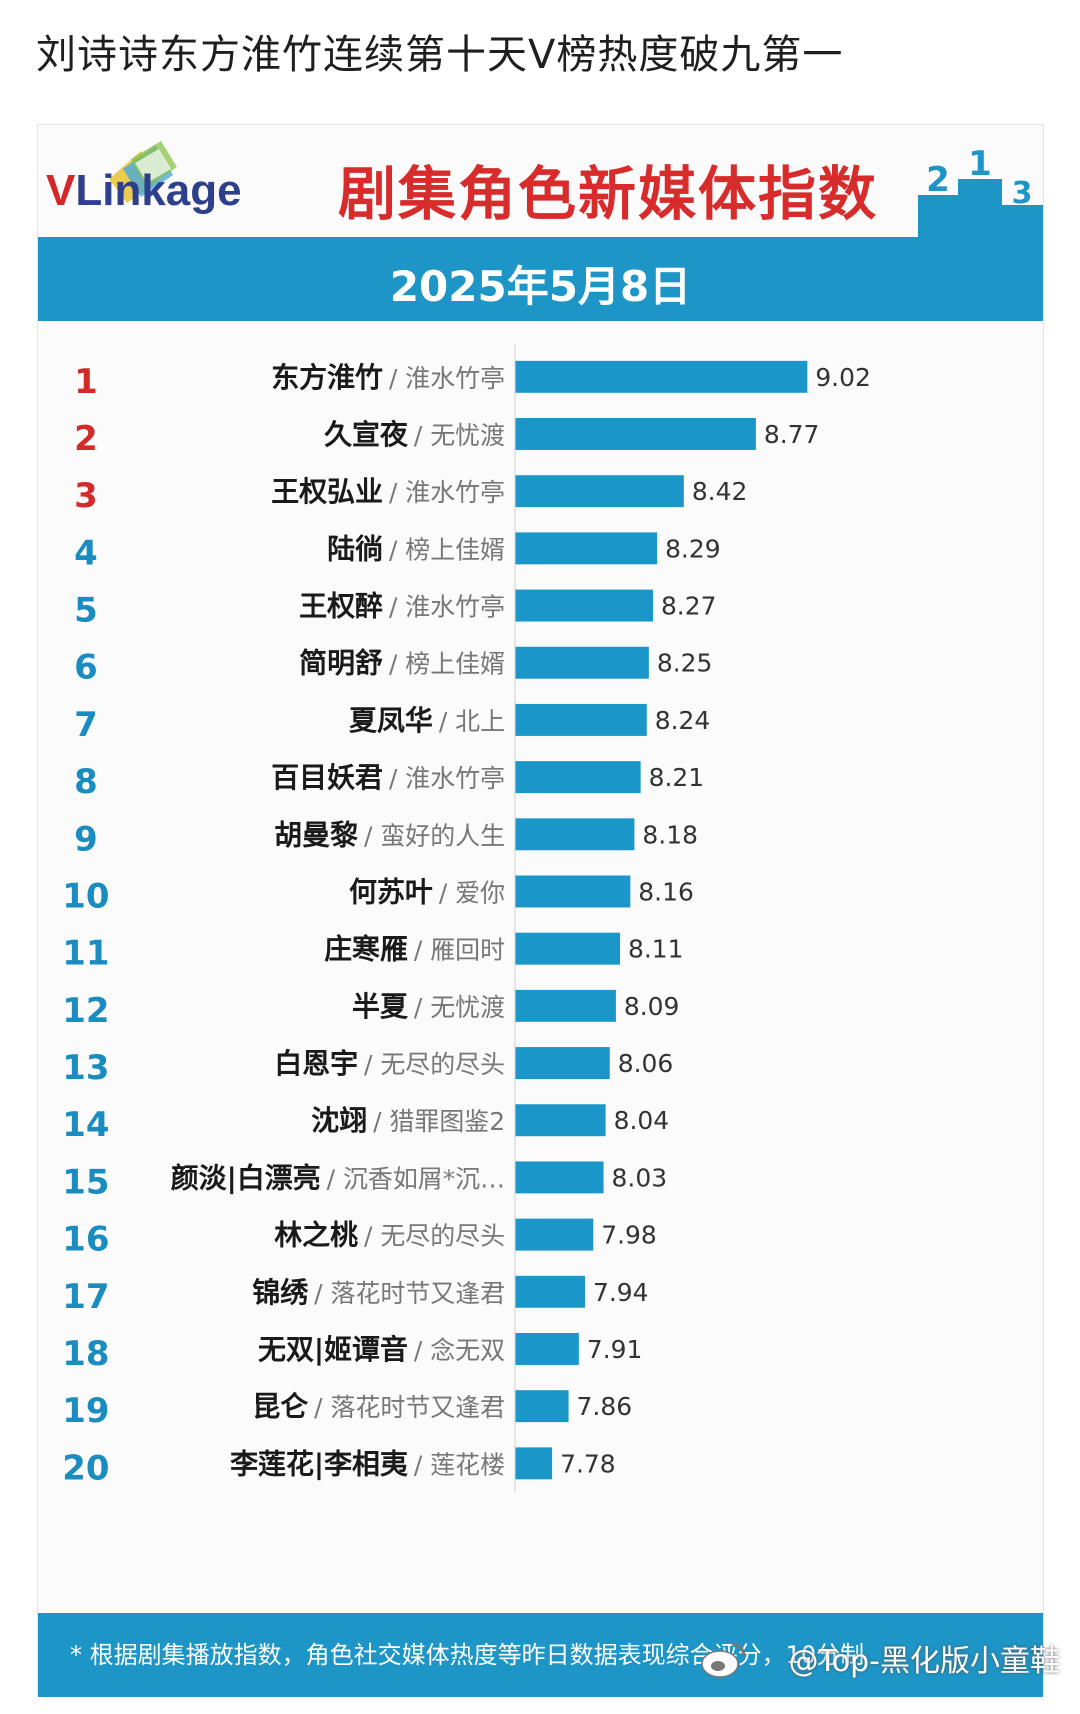 The height and width of the screenshot is (1714, 1080). I want to click on row-label: 锦绣 / 落花时节又逢君, so click(378, 1292).